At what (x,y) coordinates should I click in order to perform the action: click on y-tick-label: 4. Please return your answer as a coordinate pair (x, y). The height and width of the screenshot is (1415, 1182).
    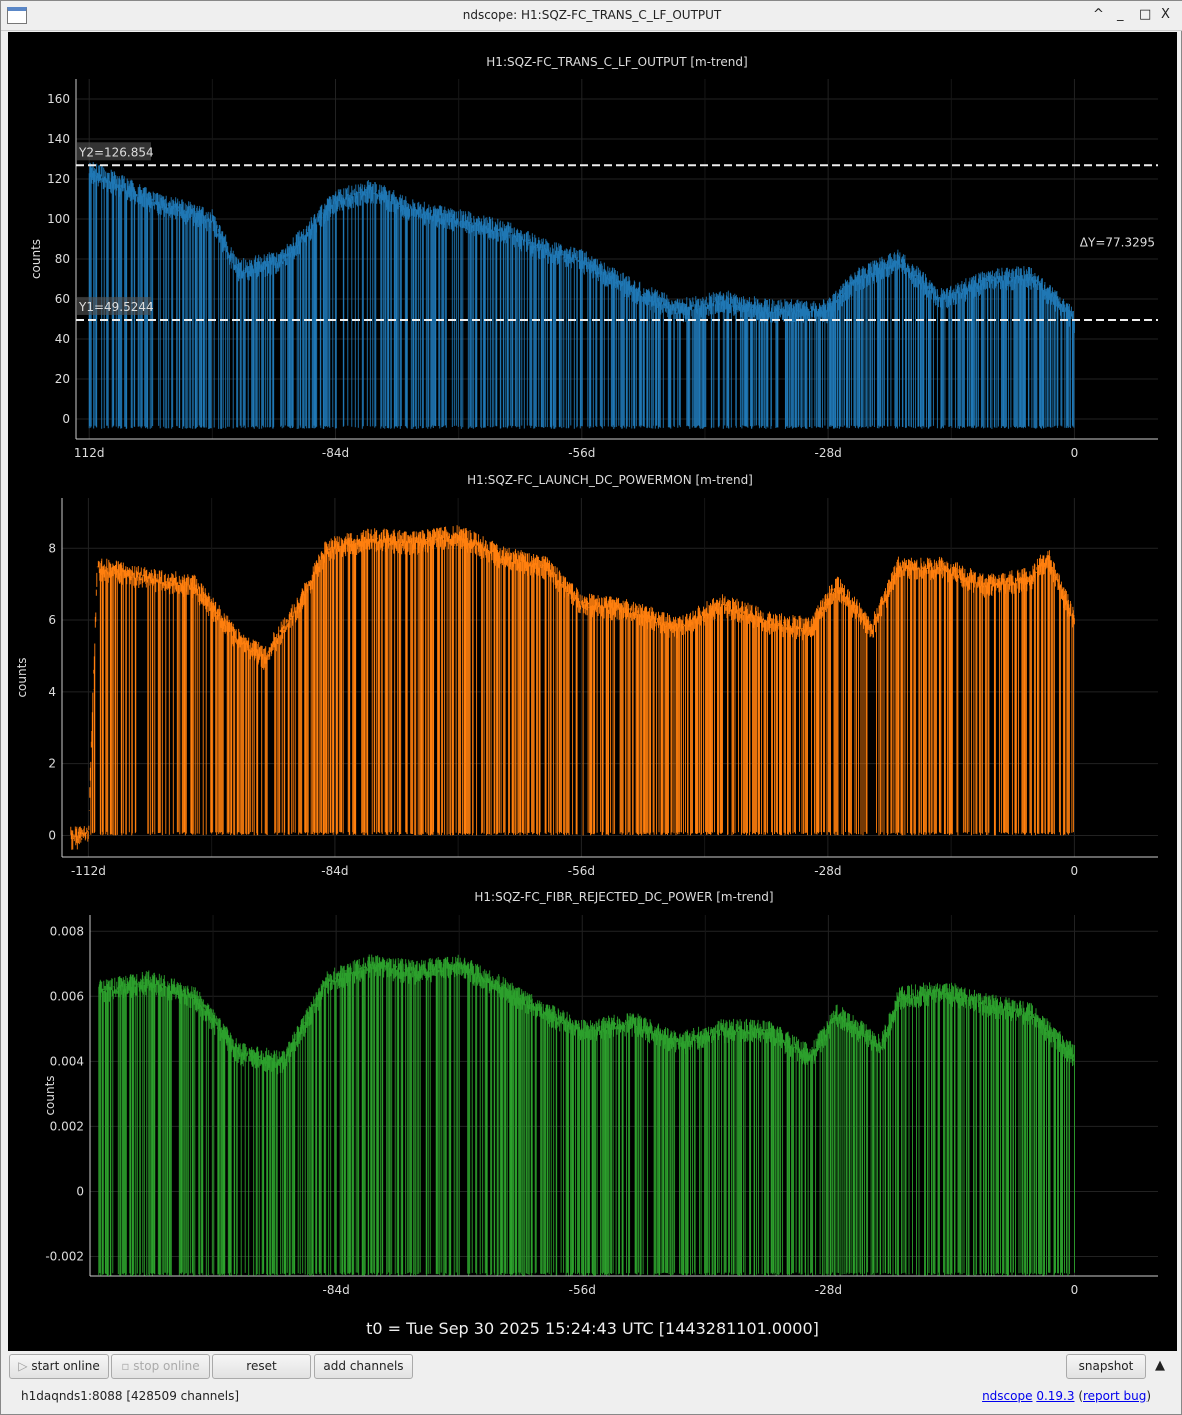
    Looking at the image, I should click on (52, 692).